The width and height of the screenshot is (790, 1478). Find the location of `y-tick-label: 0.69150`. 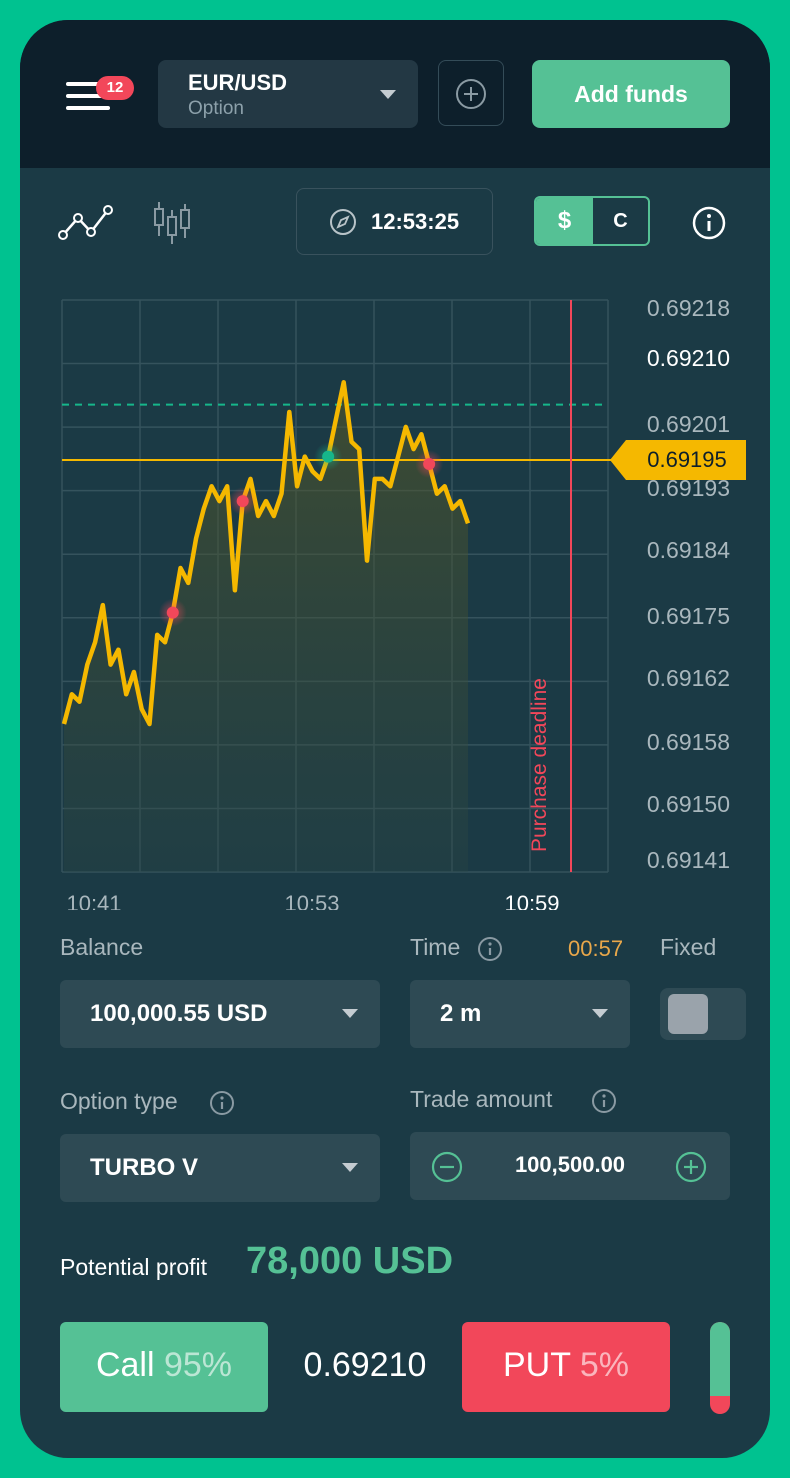

y-tick-label: 0.69150 is located at coordinates (688, 804).